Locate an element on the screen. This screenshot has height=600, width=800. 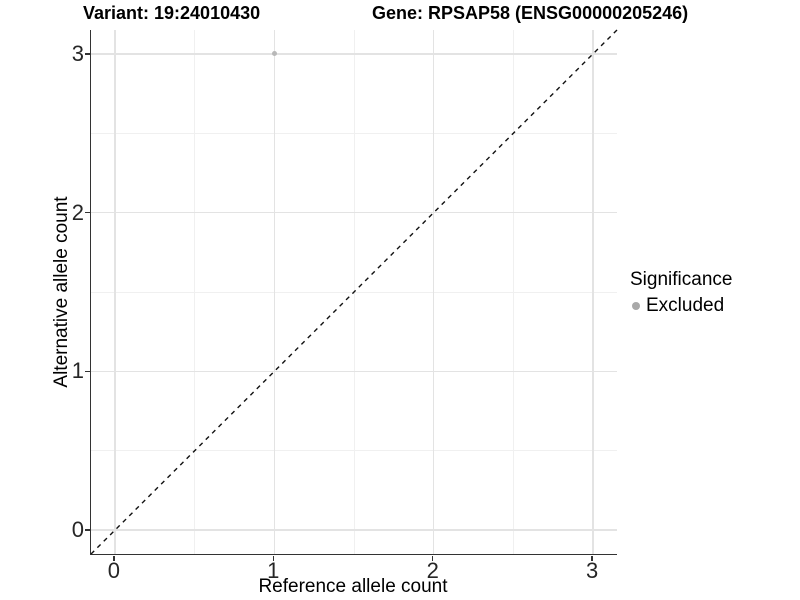
data-point is located at coordinates (274, 54).